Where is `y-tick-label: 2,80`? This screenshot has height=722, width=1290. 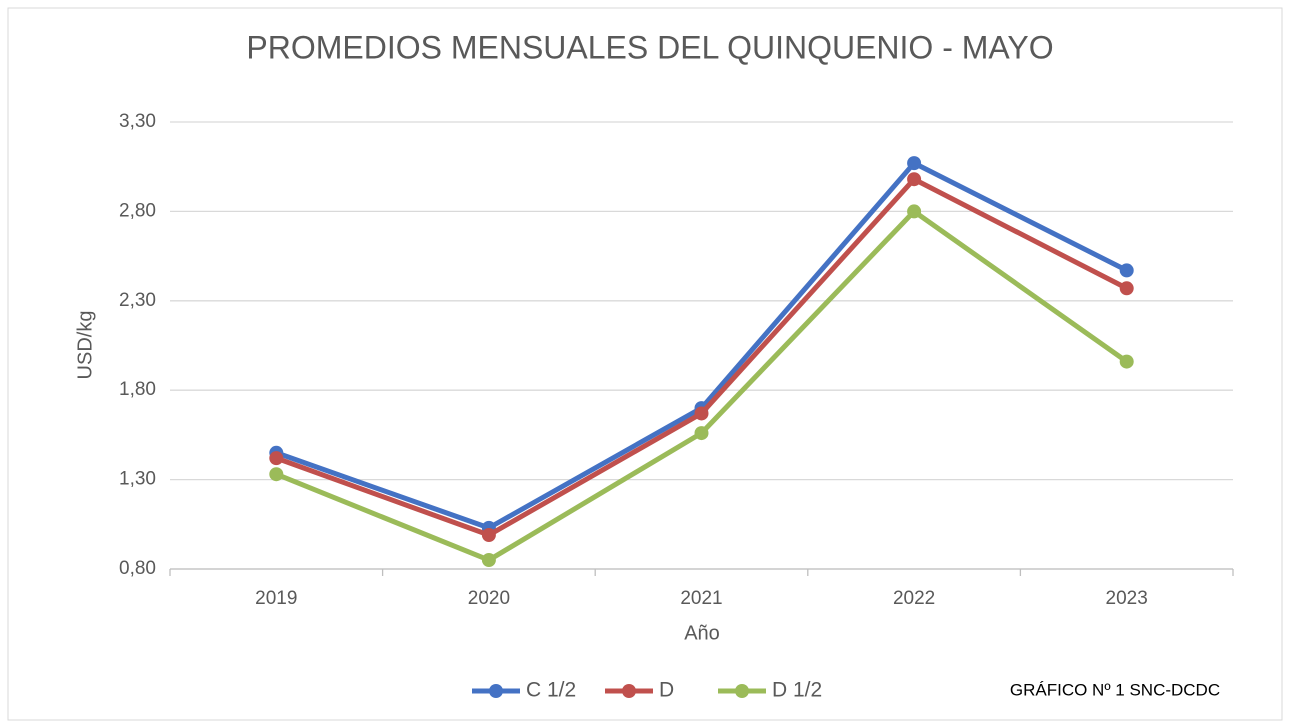 y-tick-label: 2,80 is located at coordinates (137, 210).